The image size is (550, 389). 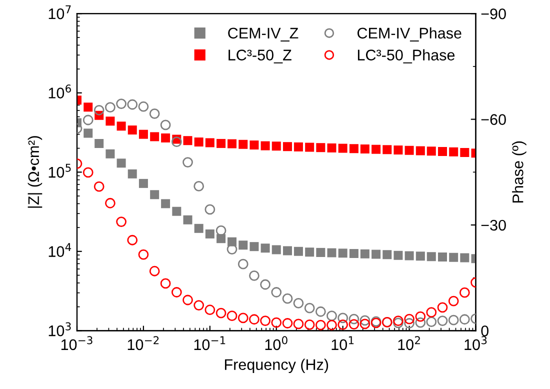 I want to click on y2-tick-label: −60, so click(x=493, y=119).